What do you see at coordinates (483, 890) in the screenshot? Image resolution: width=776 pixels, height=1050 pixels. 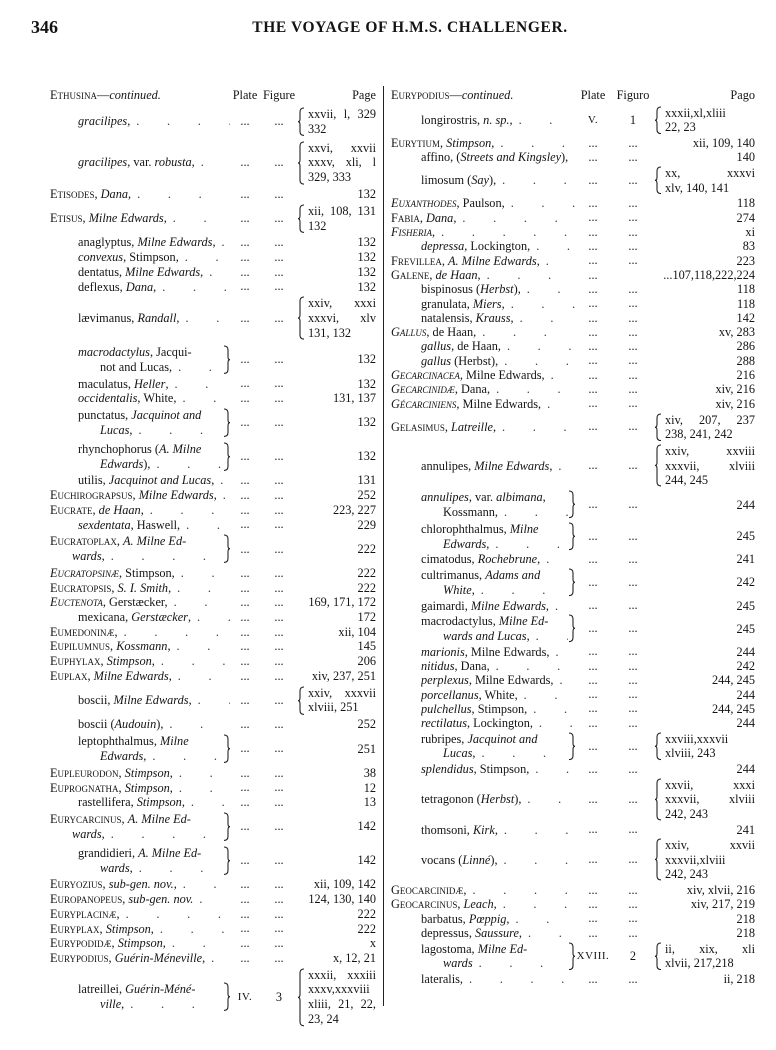 I see `entry-name-line: Geocarcinidæ,` at bounding box center [483, 890].